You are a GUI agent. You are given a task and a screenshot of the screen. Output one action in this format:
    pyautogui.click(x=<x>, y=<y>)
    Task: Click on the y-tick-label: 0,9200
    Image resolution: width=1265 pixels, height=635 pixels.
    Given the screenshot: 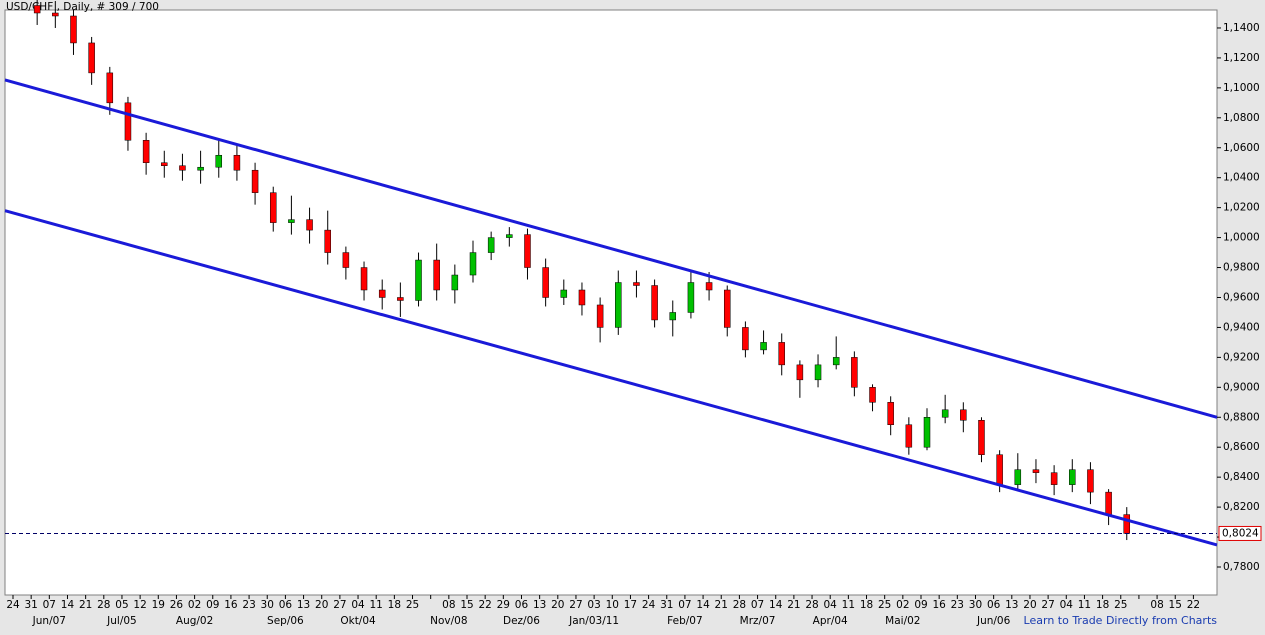 What is the action you would take?
    pyautogui.click(x=1241, y=357)
    